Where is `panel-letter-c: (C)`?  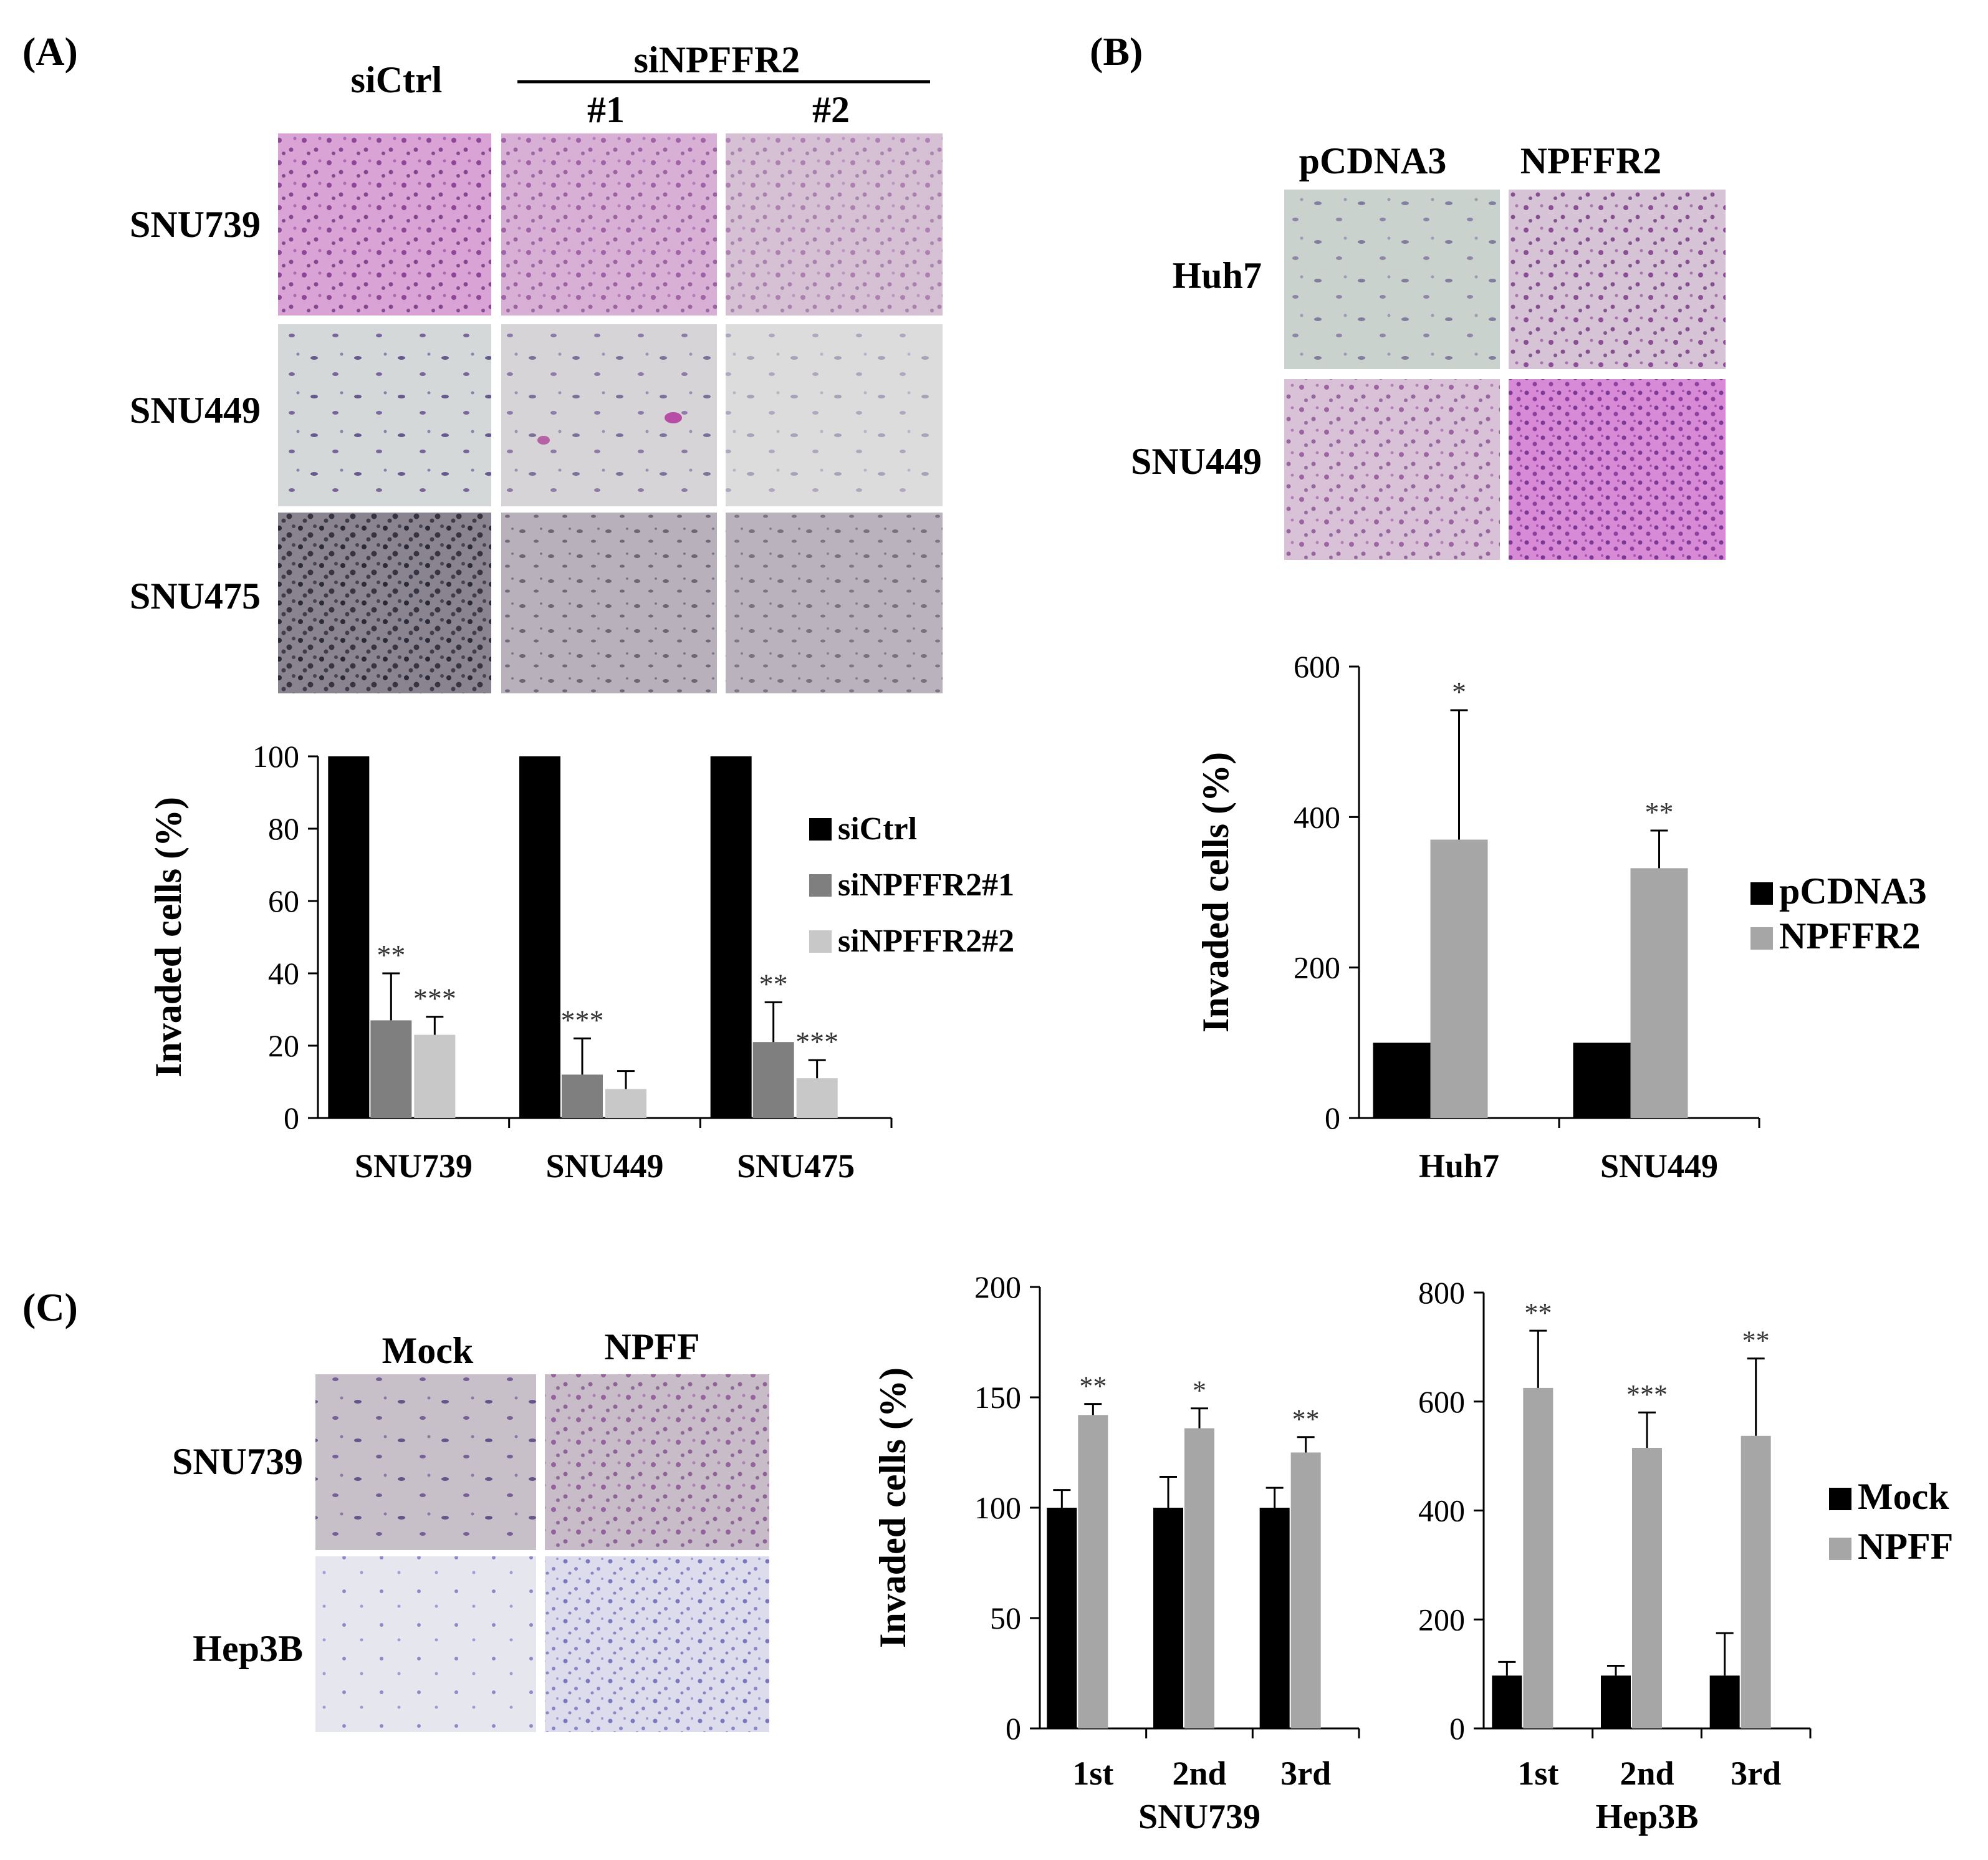
panel-letter-c: (C) is located at coordinates (50, 1307).